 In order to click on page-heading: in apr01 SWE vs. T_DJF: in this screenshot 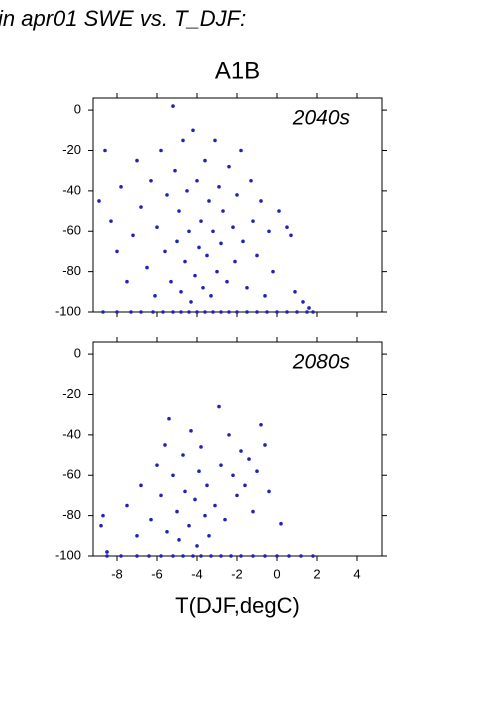, I will do `click(123, 18)`.